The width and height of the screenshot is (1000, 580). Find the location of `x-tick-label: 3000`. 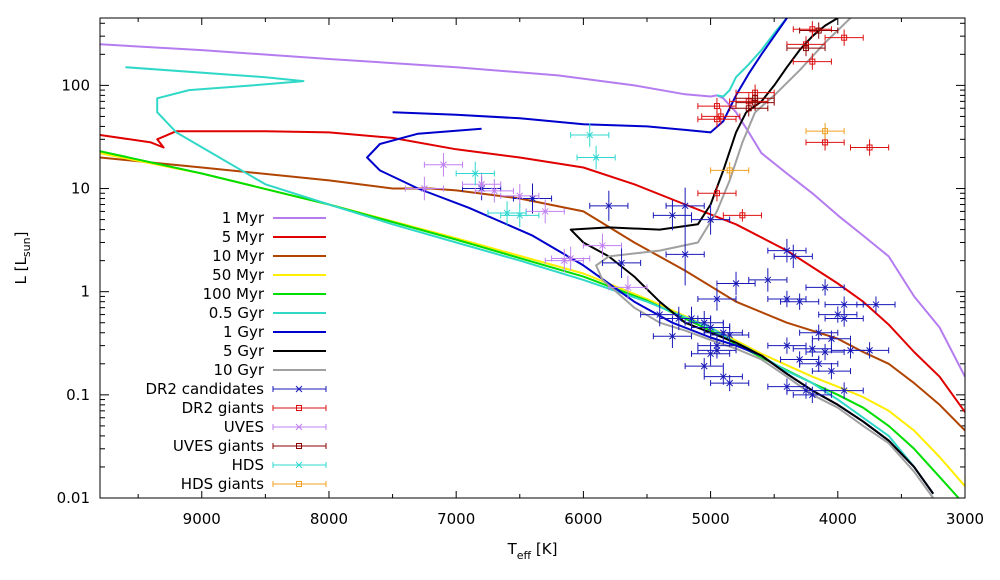

x-tick-label: 3000 is located at coordinates (965, 519).